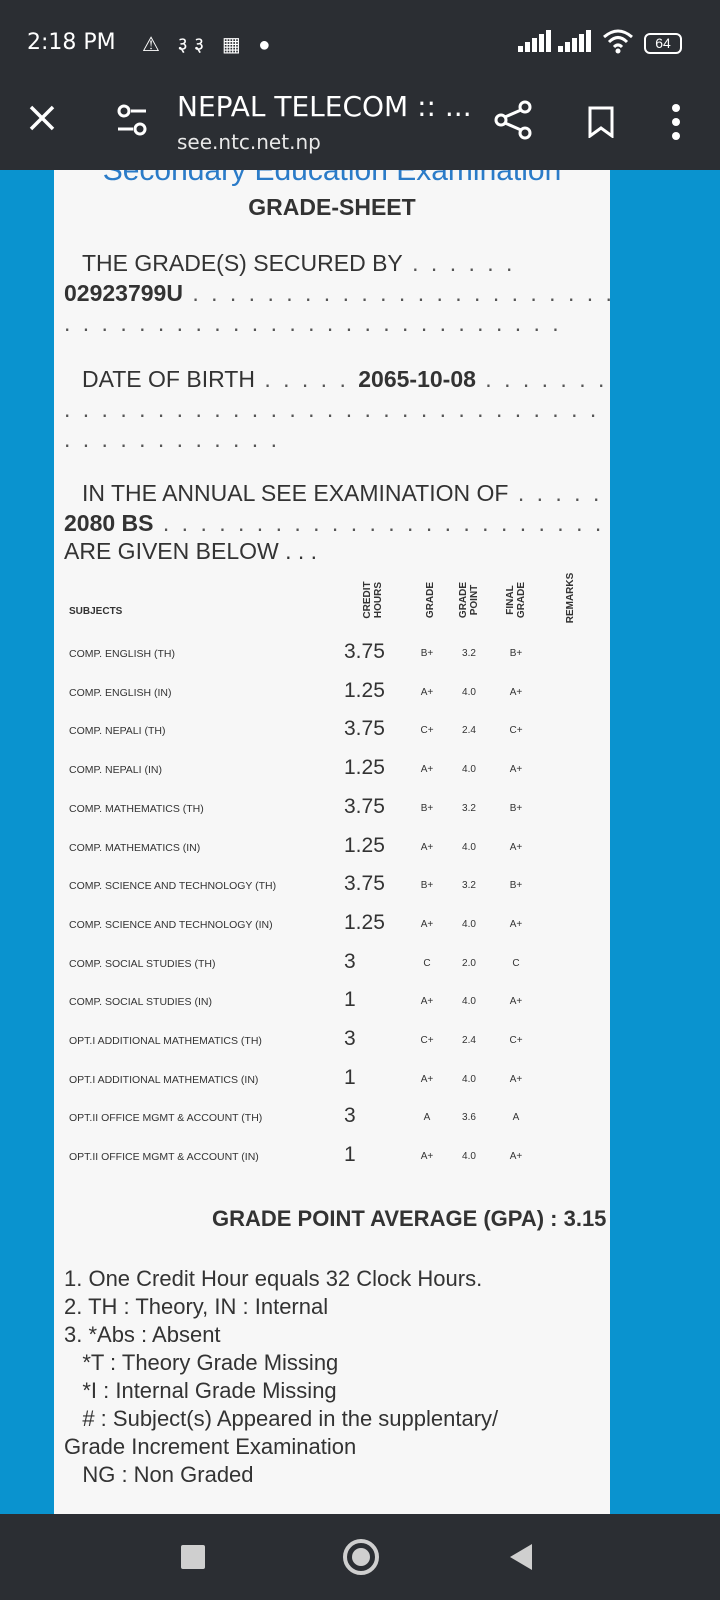 This screenshot has height=1600, width=720. I want to click on table-row: COMP. MATHEMATICS (TH) 3.75 B+ 3.2 B+, so click(332, 810).